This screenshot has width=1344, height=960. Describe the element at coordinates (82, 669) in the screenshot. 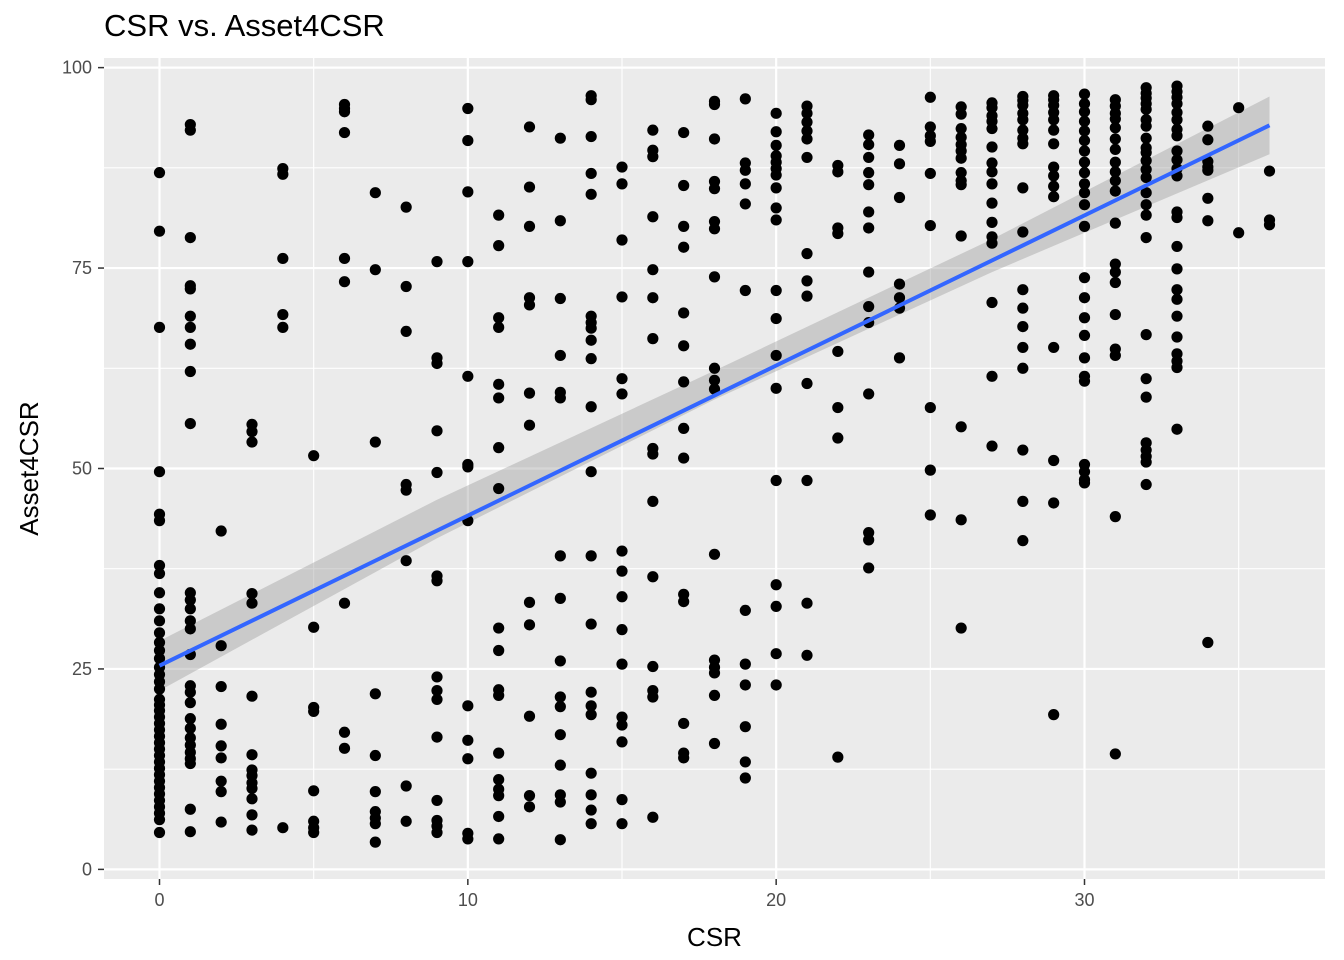

I see `y-tick-label: 25` at that location.